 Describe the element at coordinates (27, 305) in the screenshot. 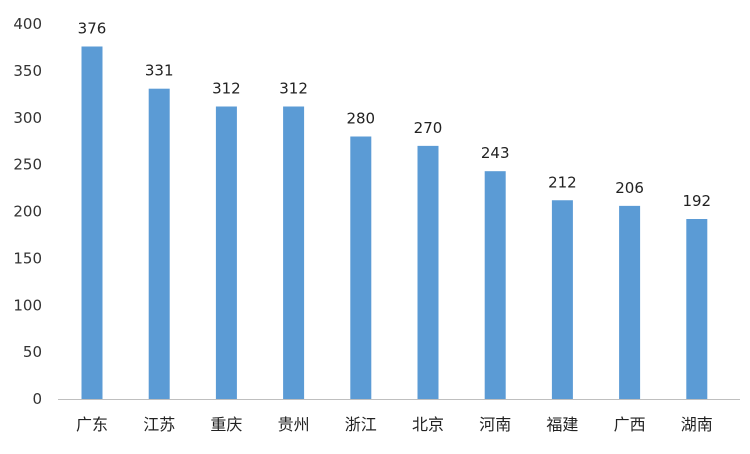

I see `y-tick-label: 100` at that location.